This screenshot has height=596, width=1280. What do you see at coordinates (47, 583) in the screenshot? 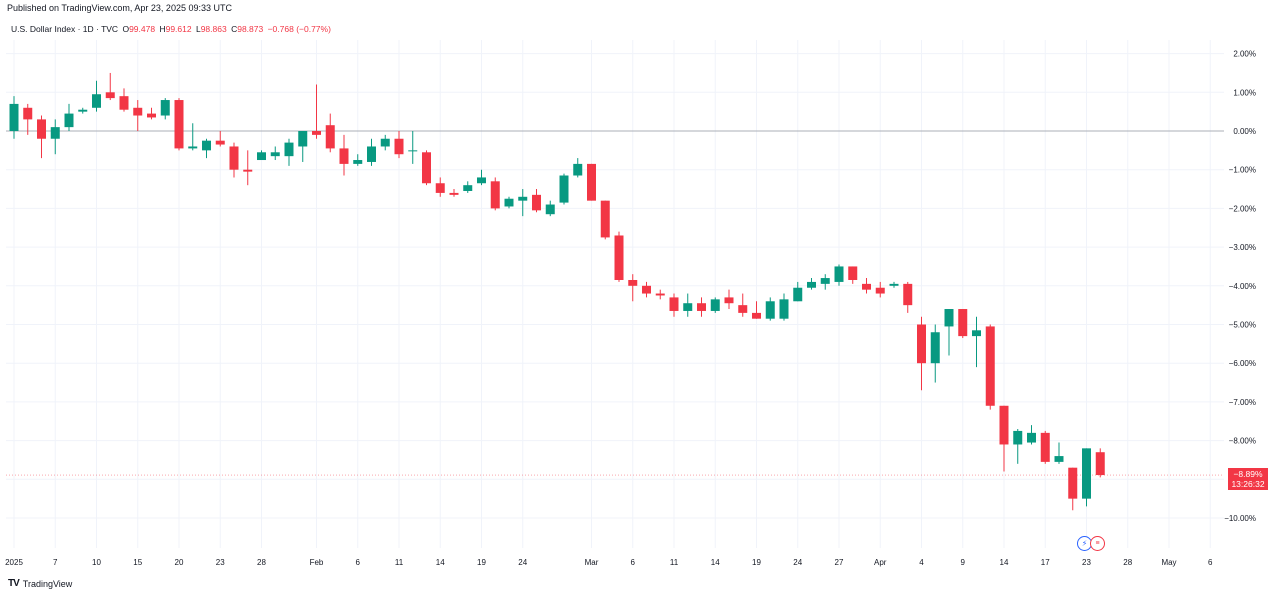
I see `footer-brand: TradingView` at bounding box center [47, 583].